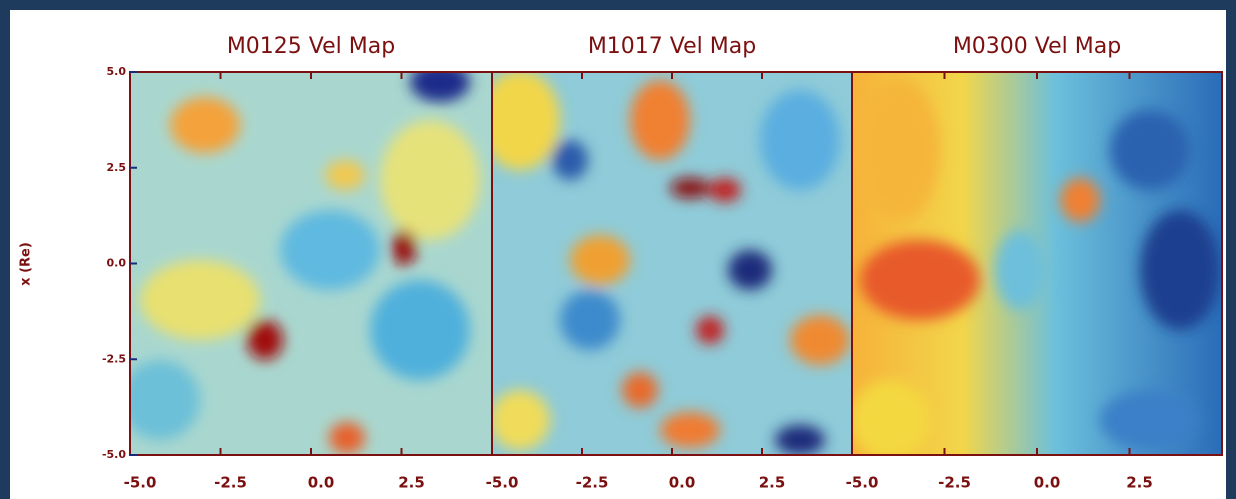 The height and width of the screenshot is (499, 1236). Describe the element at coordinates (114, 358) in the screenshot. I see `y-tick-label: -2.5` at that location.